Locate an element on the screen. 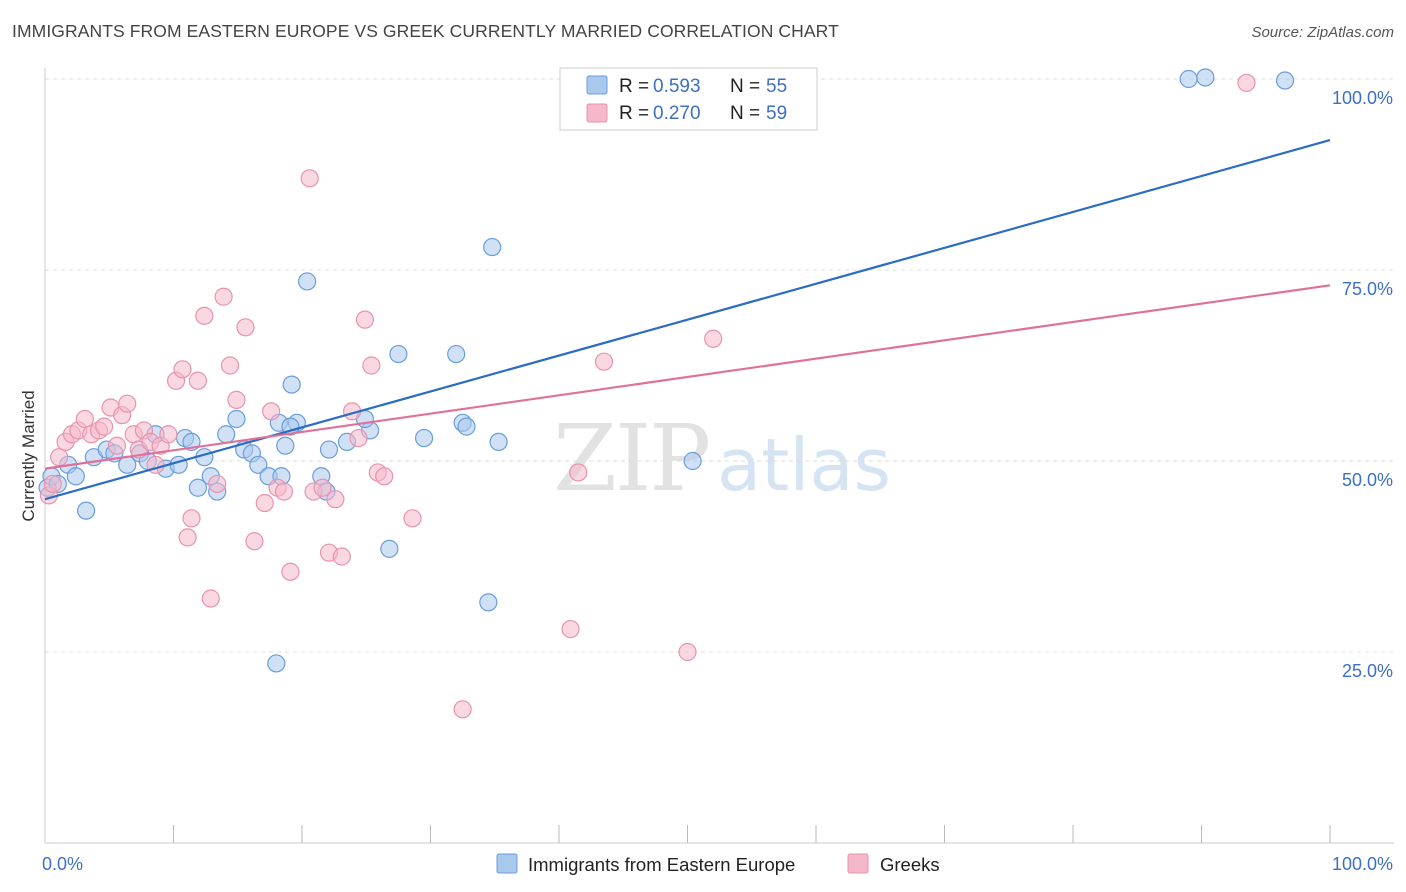 The width and height of the screenshot is (1406, 892). series-legend: Immigrants from Eastern Europe Greeks is located at coordinates (718, 864).